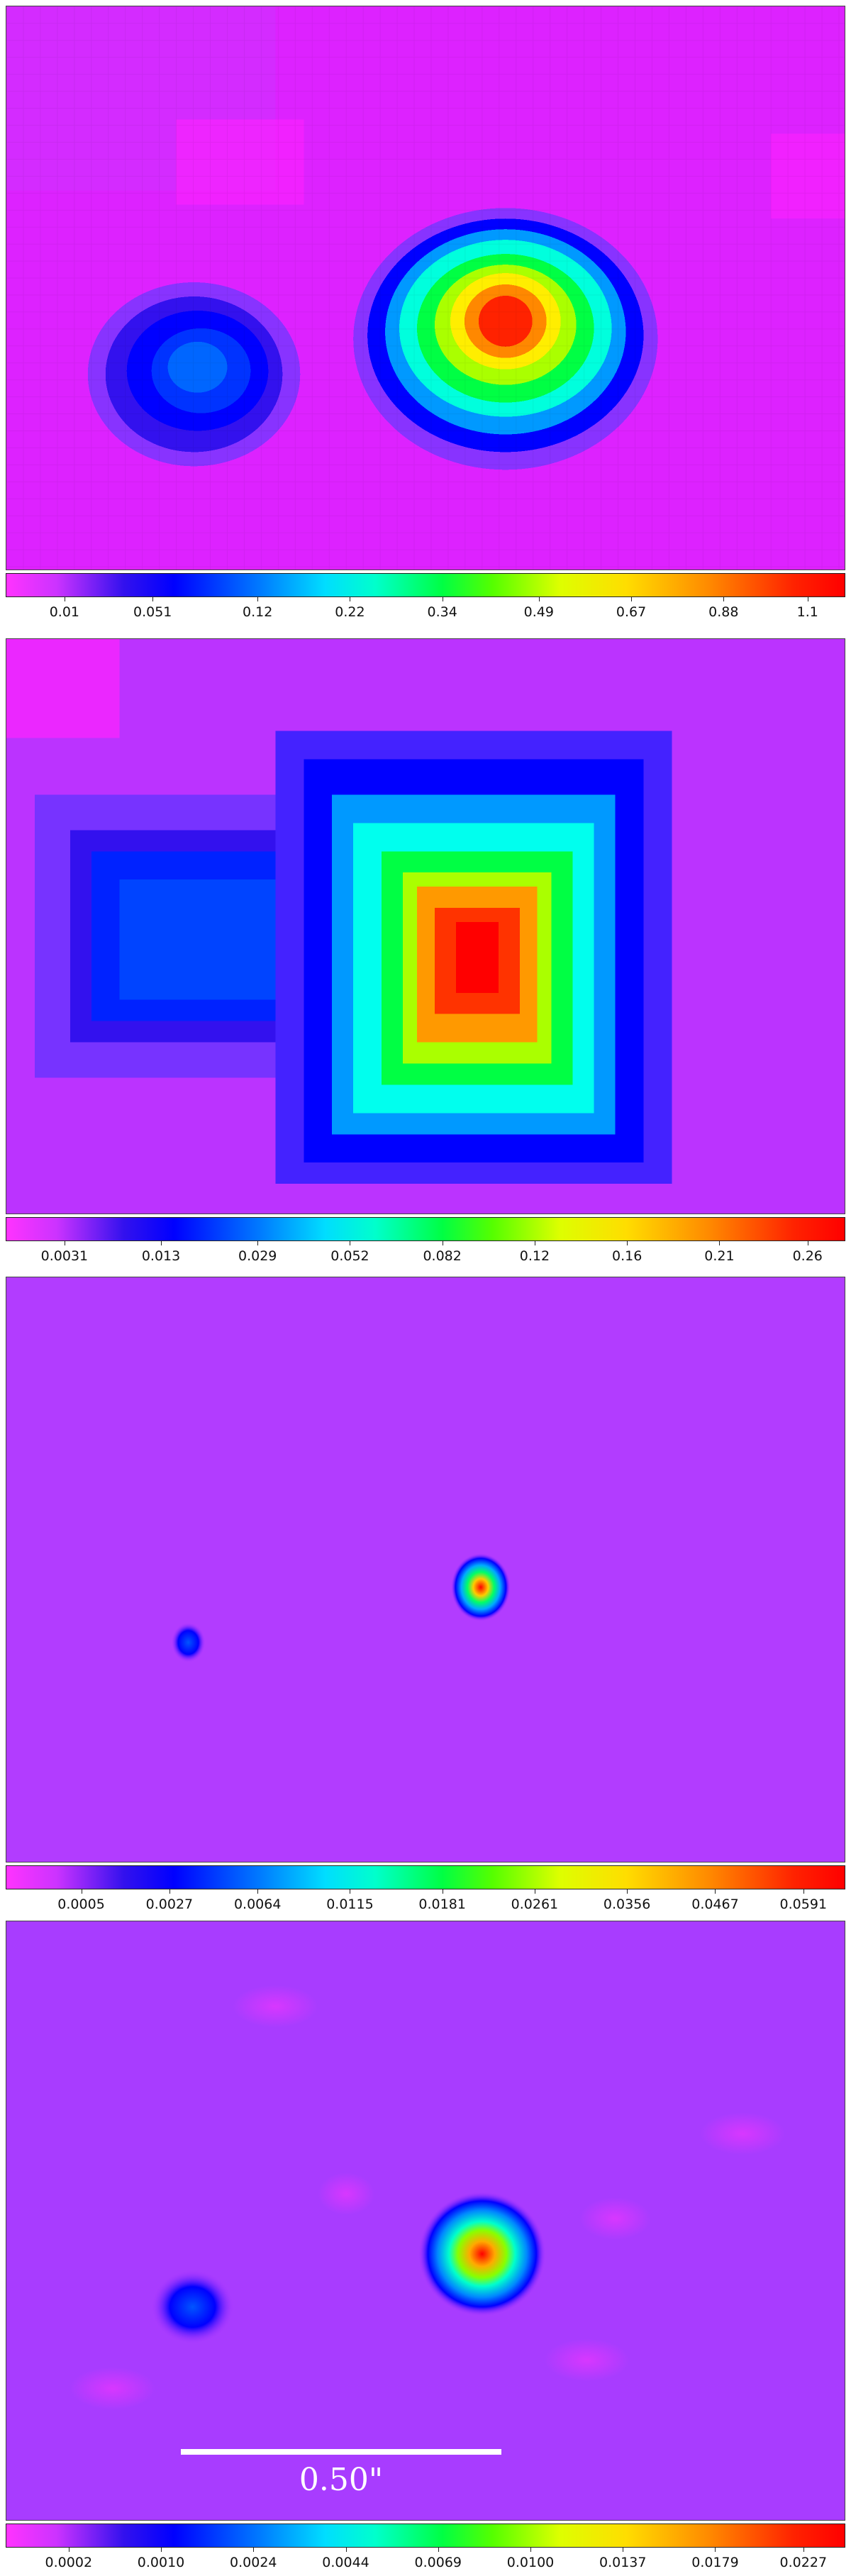  I want to click on tick-label: 1.1, so click(807, 612).